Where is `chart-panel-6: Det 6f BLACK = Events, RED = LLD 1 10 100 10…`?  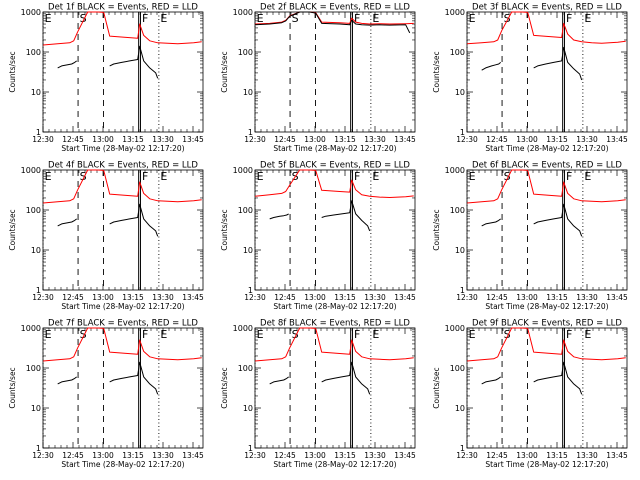 chart-panel-6: Det 6f BLACK = Events, RED = LLD 1 10 100 10… is located at coordinates (530, 236).